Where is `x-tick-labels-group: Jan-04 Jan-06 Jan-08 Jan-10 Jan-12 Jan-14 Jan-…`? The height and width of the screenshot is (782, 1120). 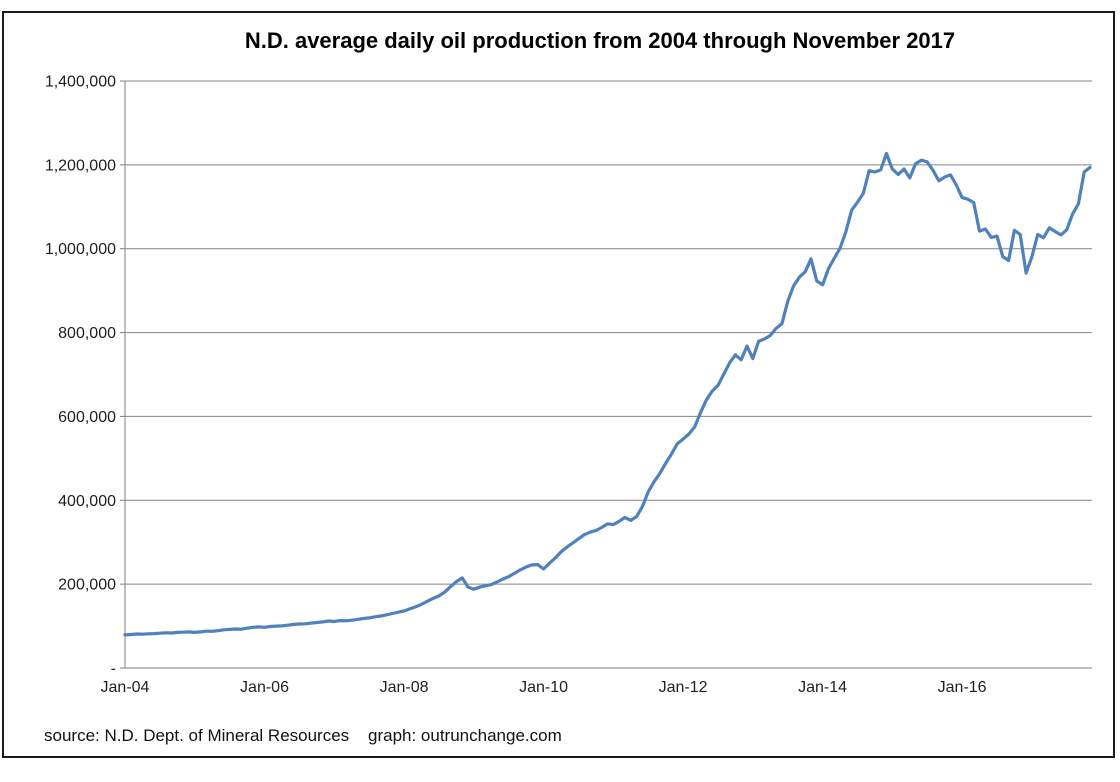 x-tick-labels-group: Jan-04 Jan-06 Jan-08 Jan-10 Jan-12 Jan-14 Jan-… is located at coordinates (544, 687).